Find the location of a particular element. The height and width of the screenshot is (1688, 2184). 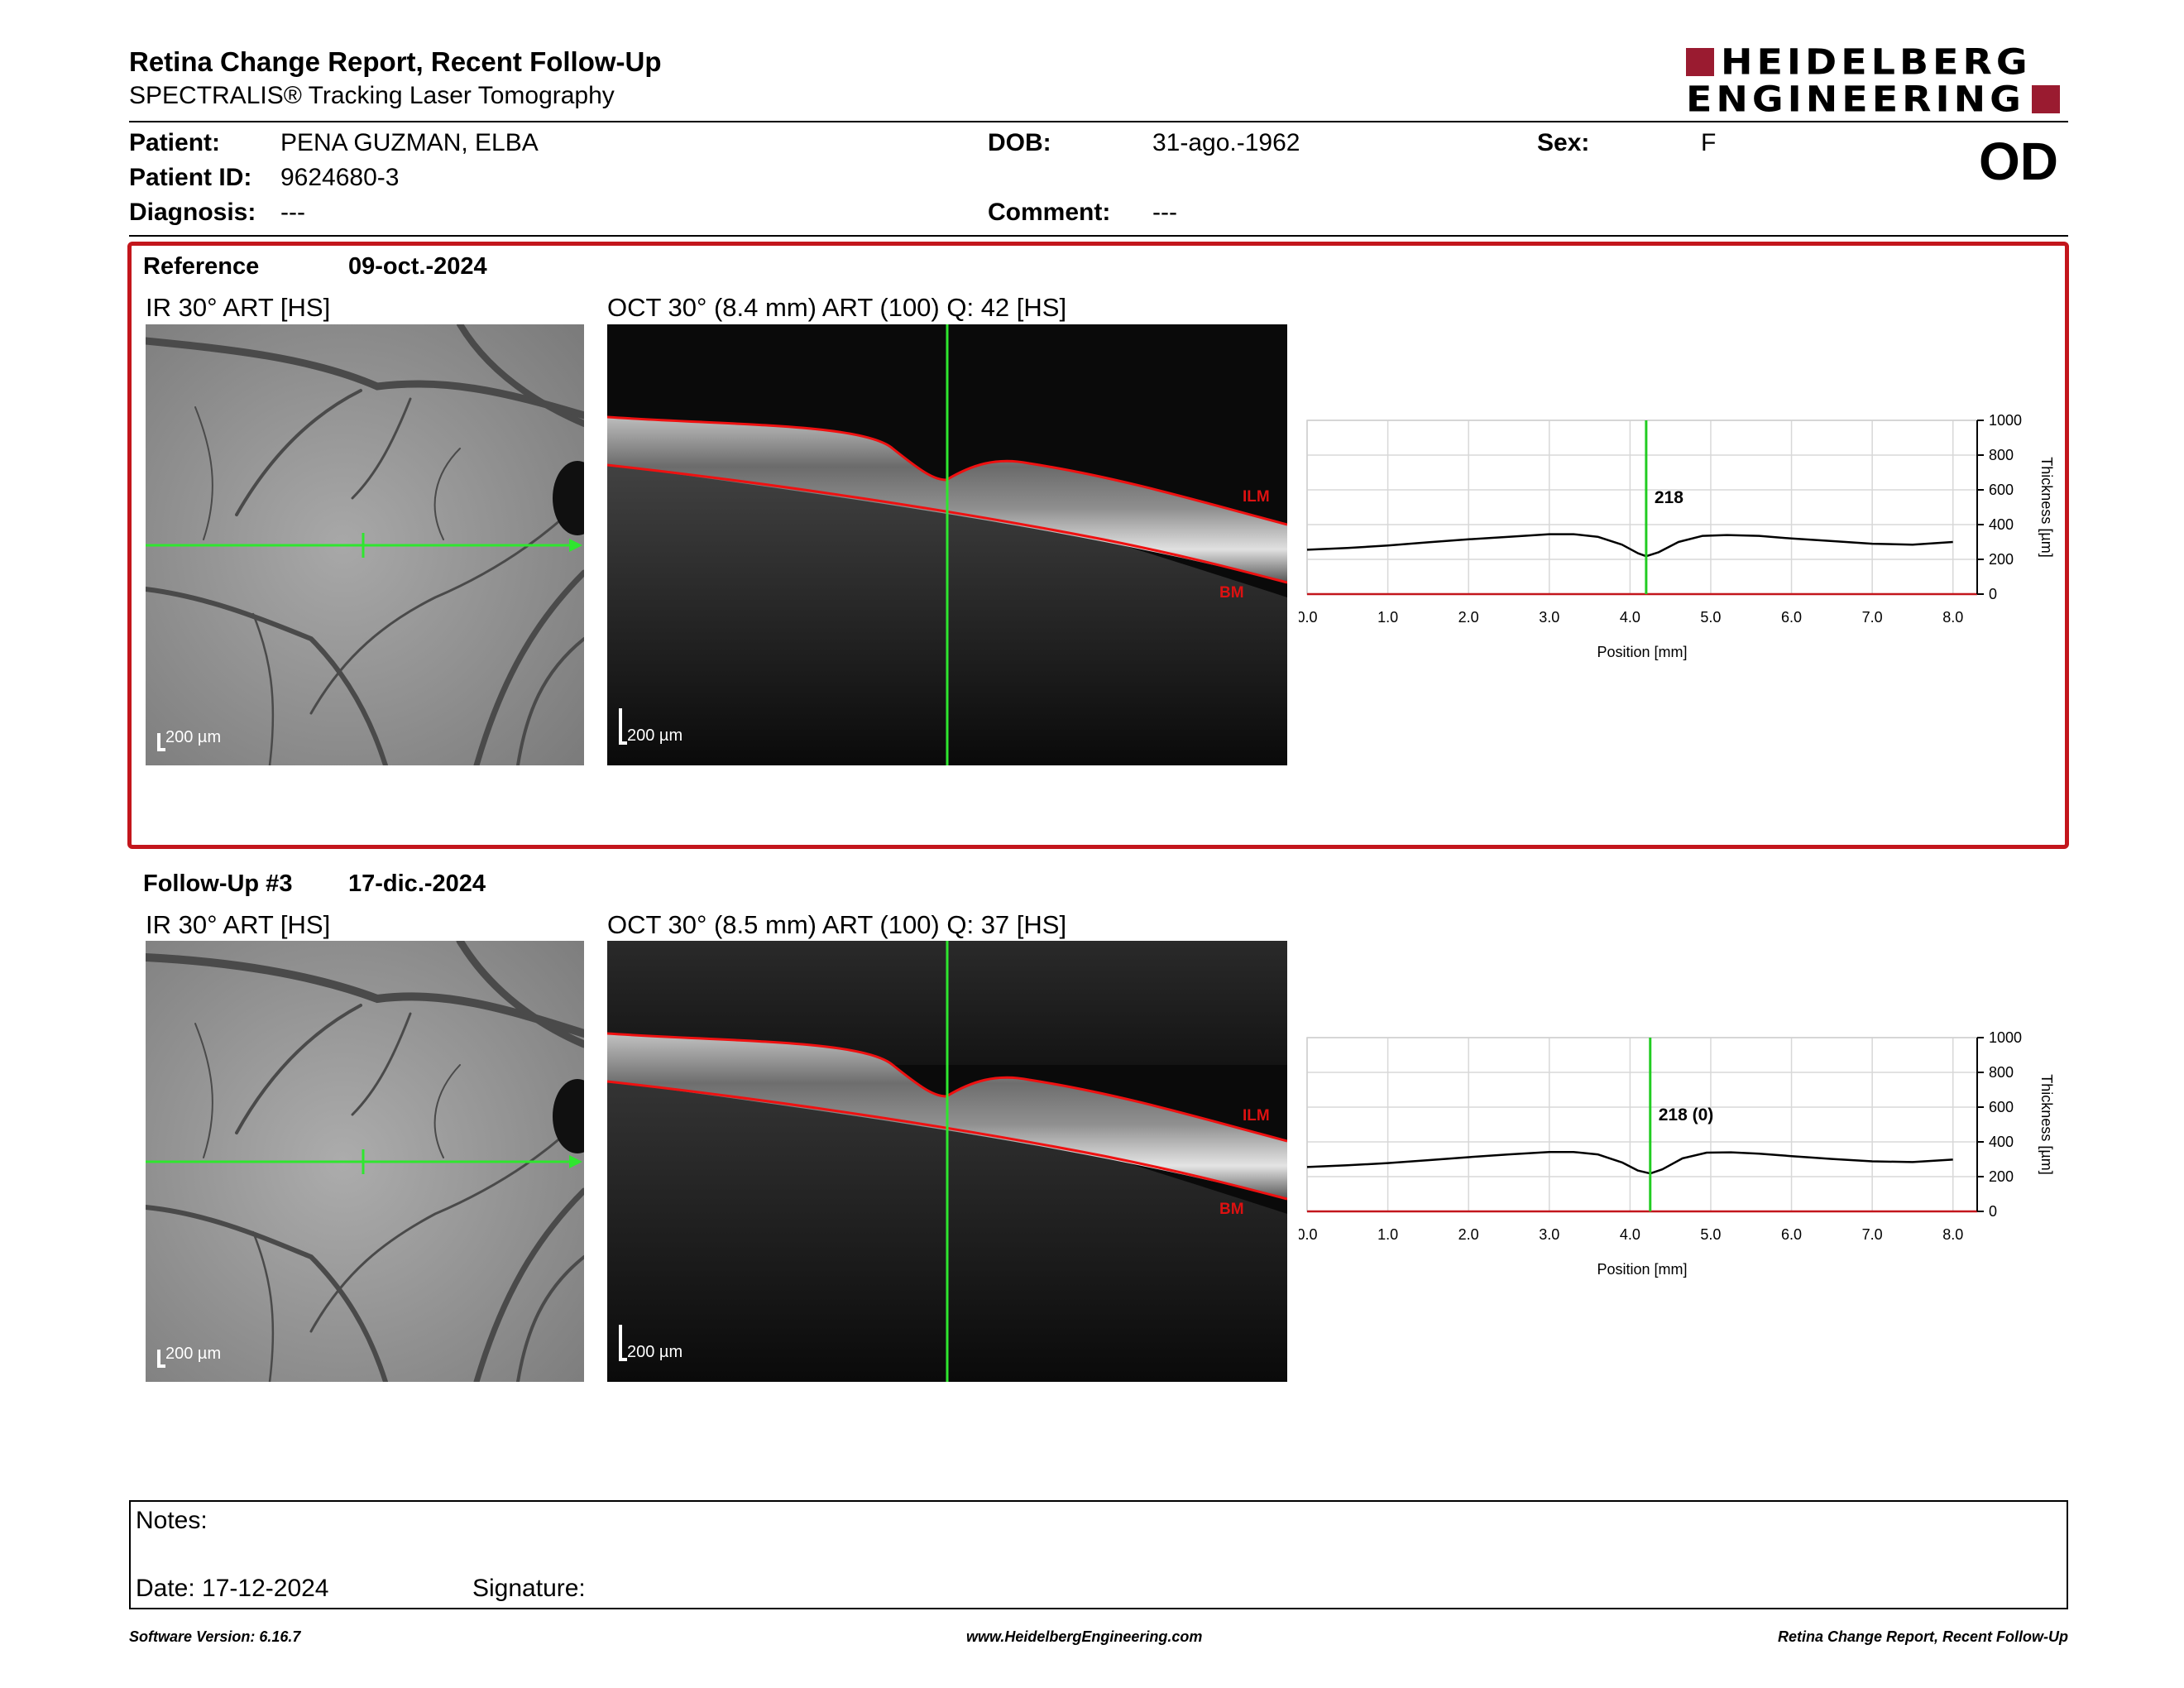

logo-line2: ENGINEERING is located at coordinates (1855, 99).